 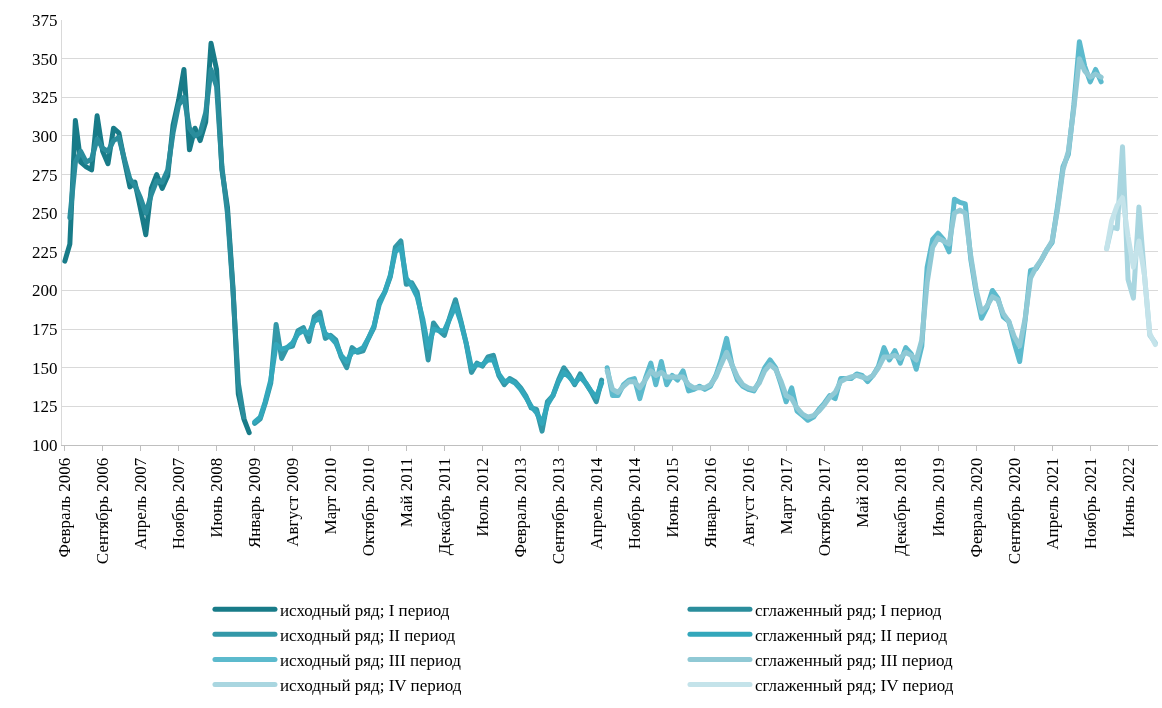 I want to click on x-tick-label: Март 2017, so click(x=786, y=496).